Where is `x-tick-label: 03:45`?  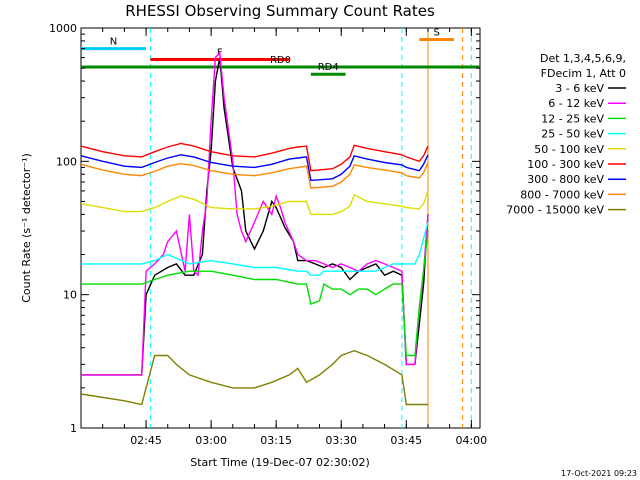 x-tick-label: 03:45 is located at coordinates (406, 440).